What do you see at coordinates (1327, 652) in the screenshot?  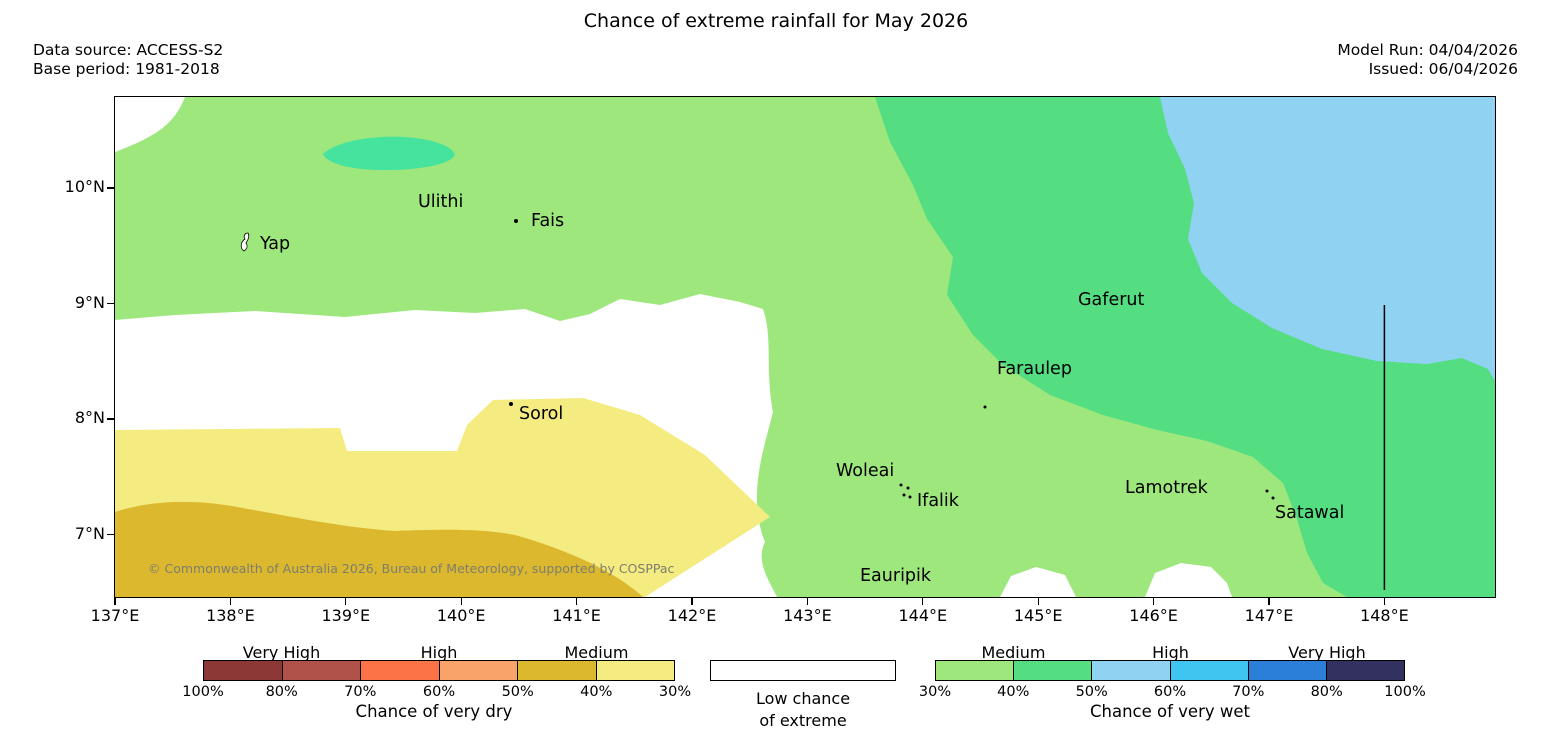 I see `wet-group-very-high: Very High` at bounding box center [1327, 652].